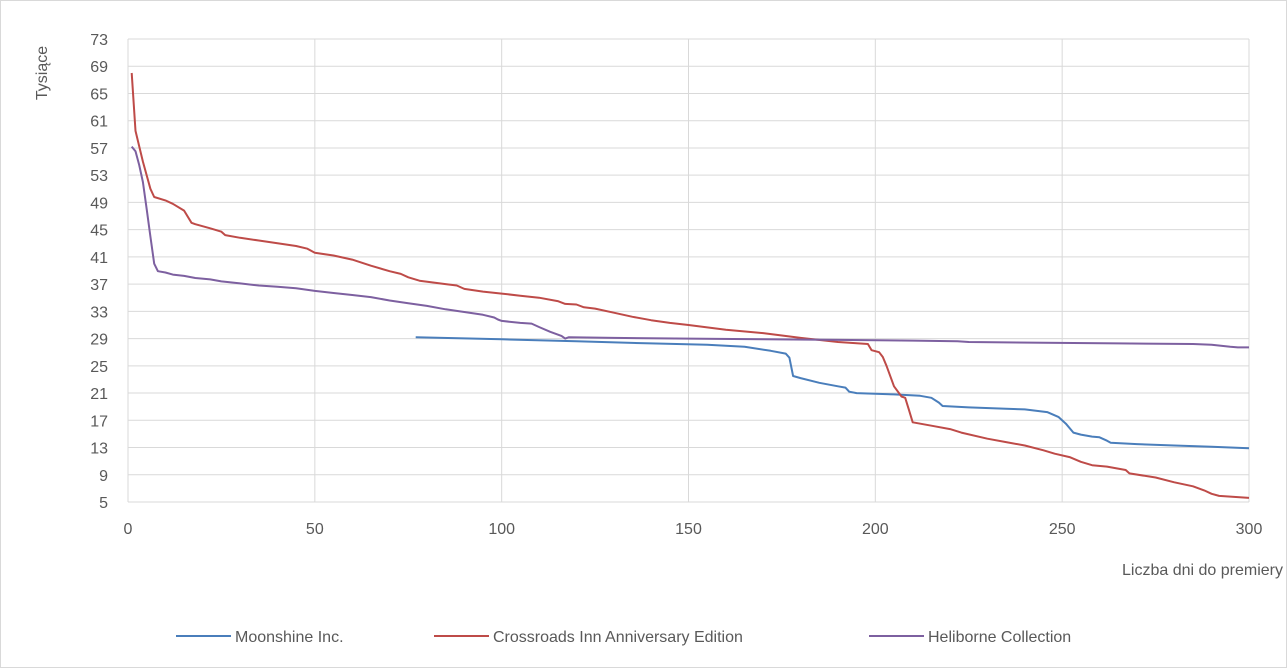 Image resolution: width=1287 pixels, height=669 pixels. What do you see at coordinates (999, 637) in the screenshot?
I see `legend-label-3: Heliborne Collection` at bounding box center [999, 637].